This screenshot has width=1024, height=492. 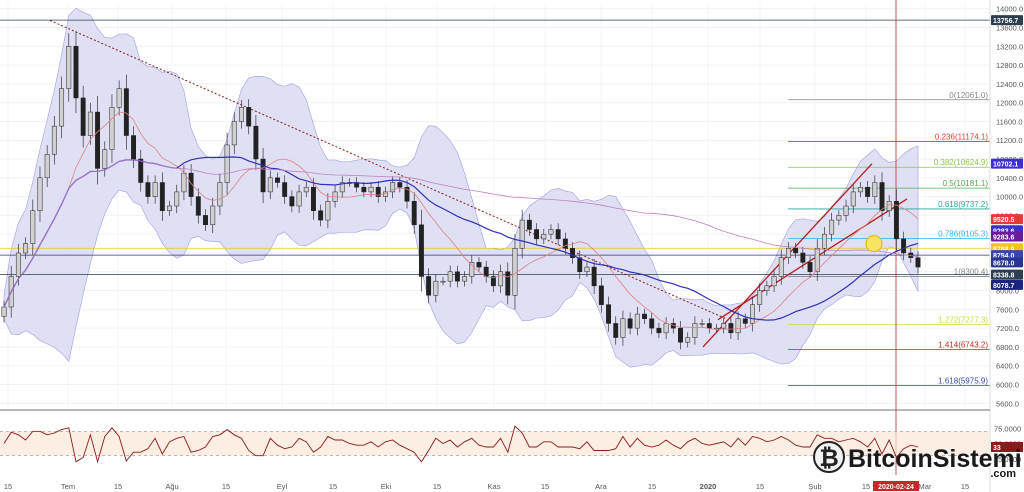 I want to click on rsi-tag, so click(x=1007, y=446).